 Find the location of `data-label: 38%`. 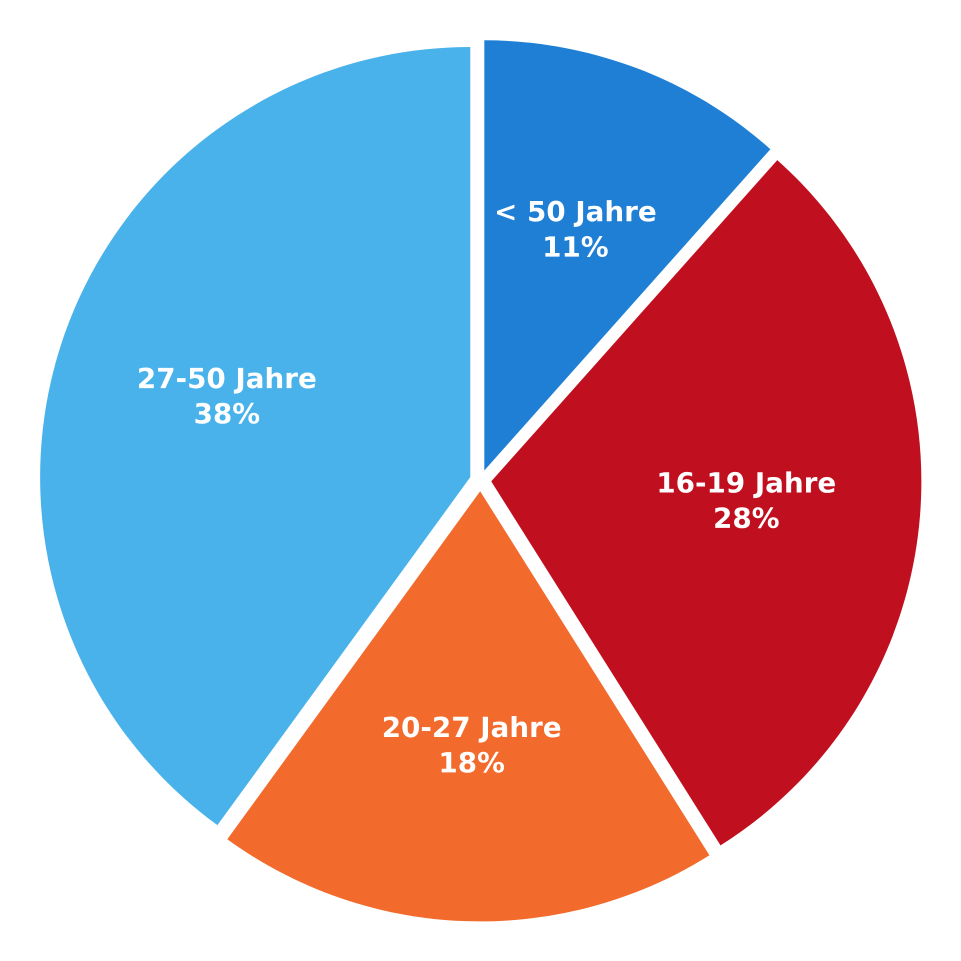

data-label: 38% is located at coordinates (227, 413).